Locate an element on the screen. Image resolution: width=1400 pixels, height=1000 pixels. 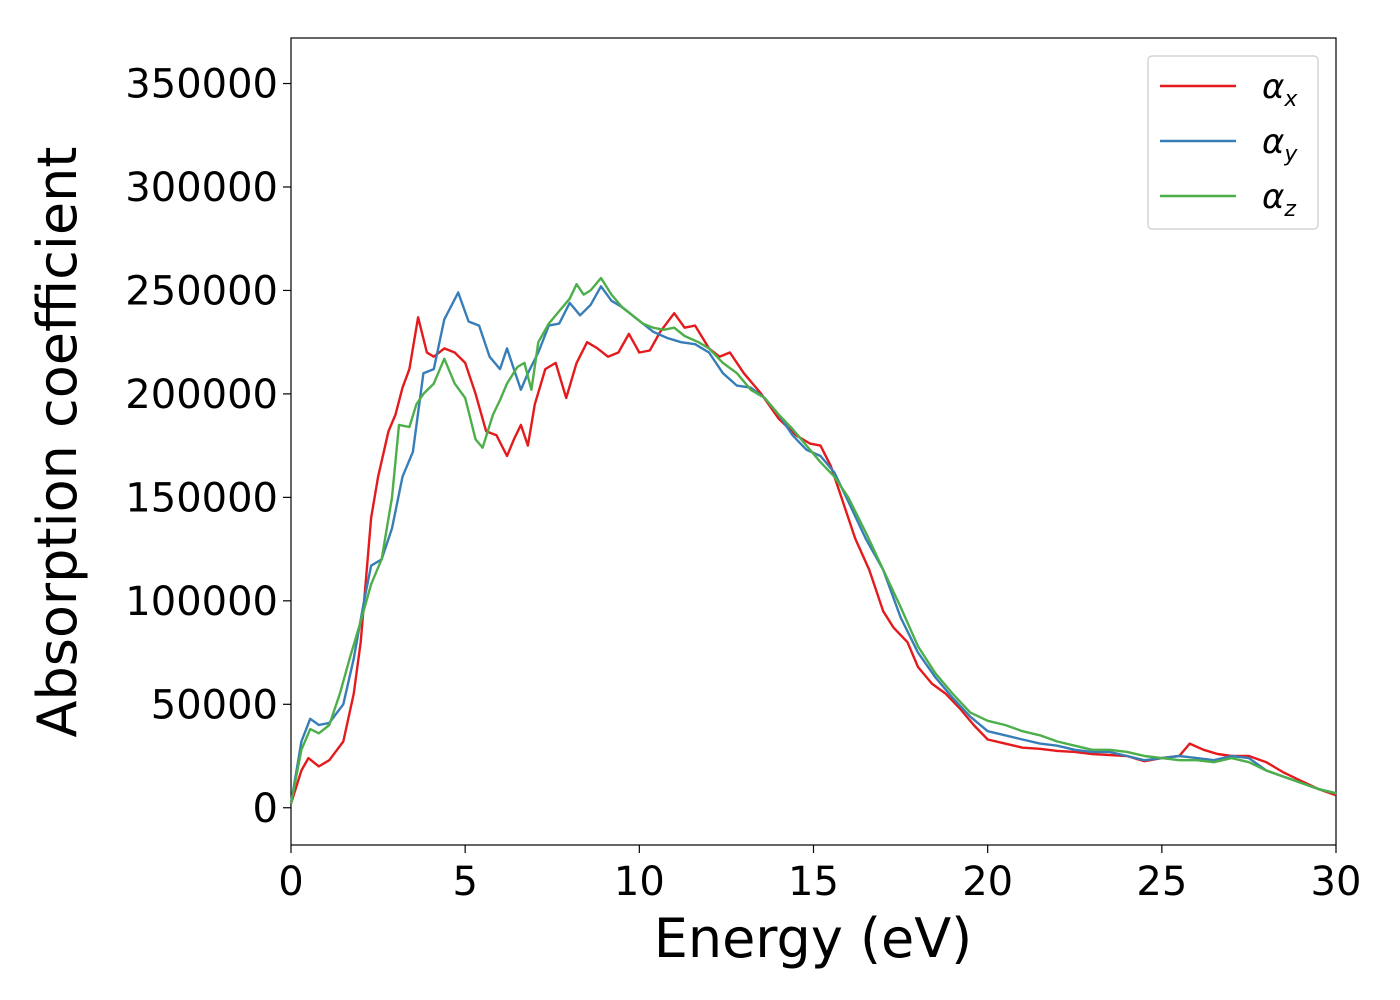
x-tick-label: 25 is located at coordinates (1161, 882).